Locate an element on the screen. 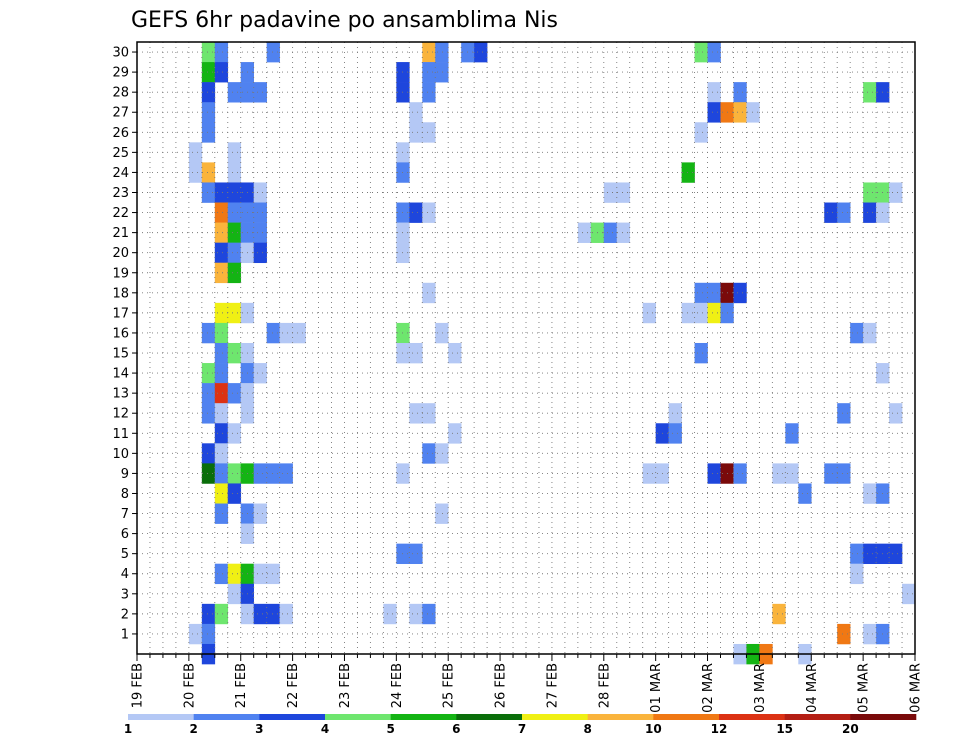  y-tick-label: 1 is located at coordinates (125, 634).